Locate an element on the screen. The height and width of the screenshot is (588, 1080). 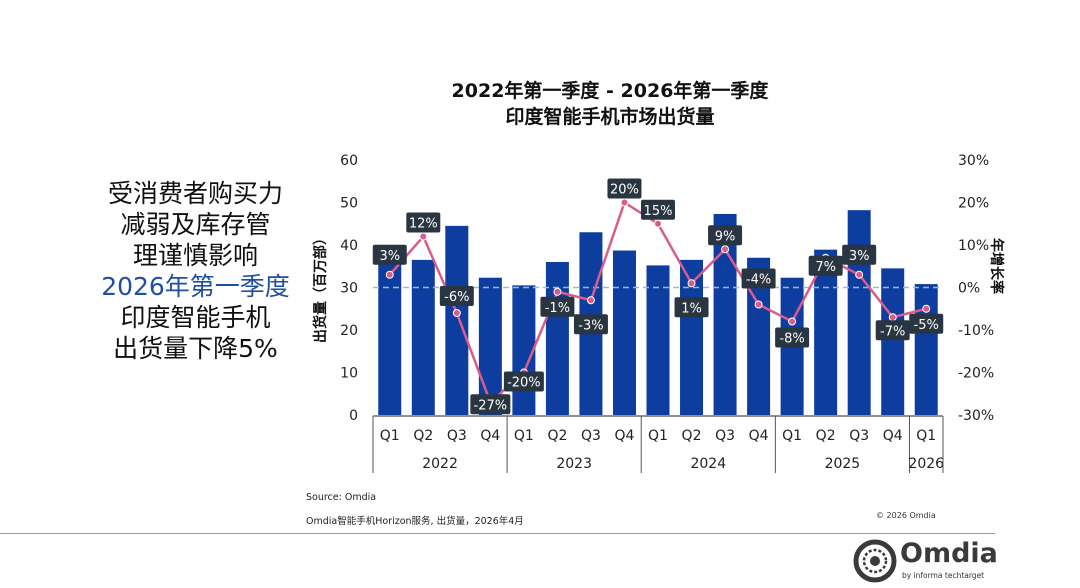
y2-axis-title: 年增长率 is located at coordinates (996, 266).